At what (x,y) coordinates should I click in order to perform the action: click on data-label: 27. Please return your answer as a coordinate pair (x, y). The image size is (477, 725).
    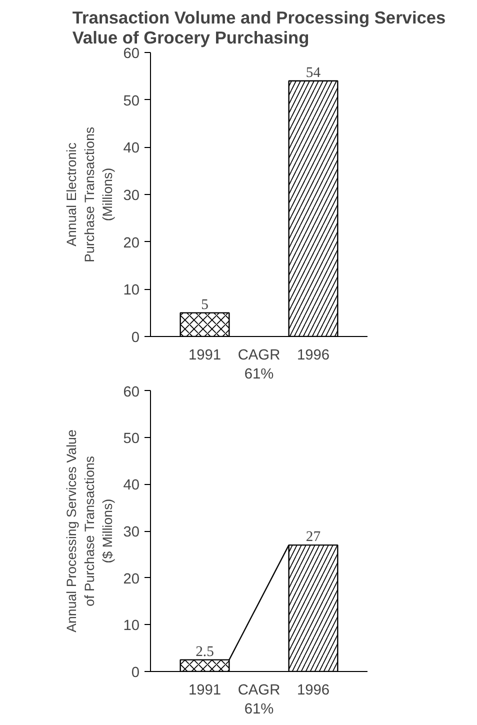
    Looking at the image, I should click on (313, 537).